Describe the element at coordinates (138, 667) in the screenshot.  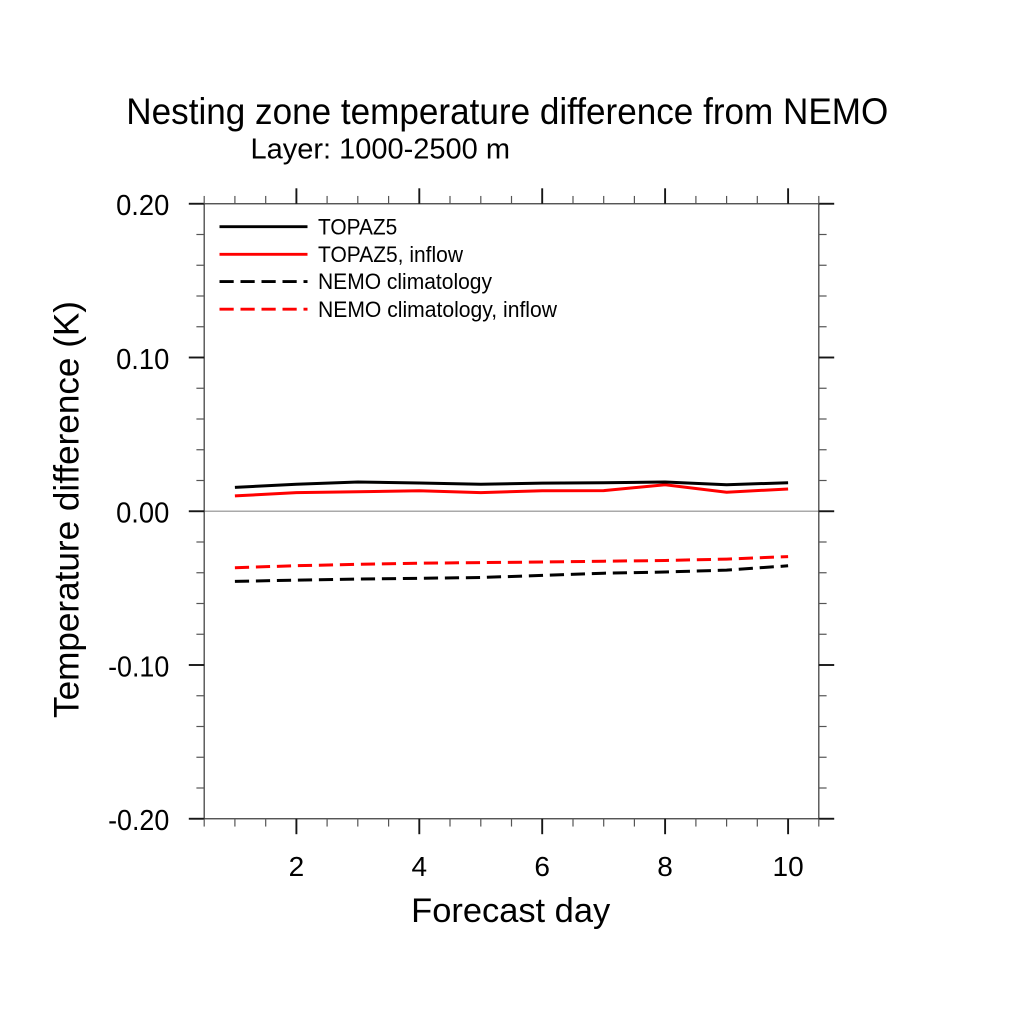
I see `svg-text: -0.10` at that location.